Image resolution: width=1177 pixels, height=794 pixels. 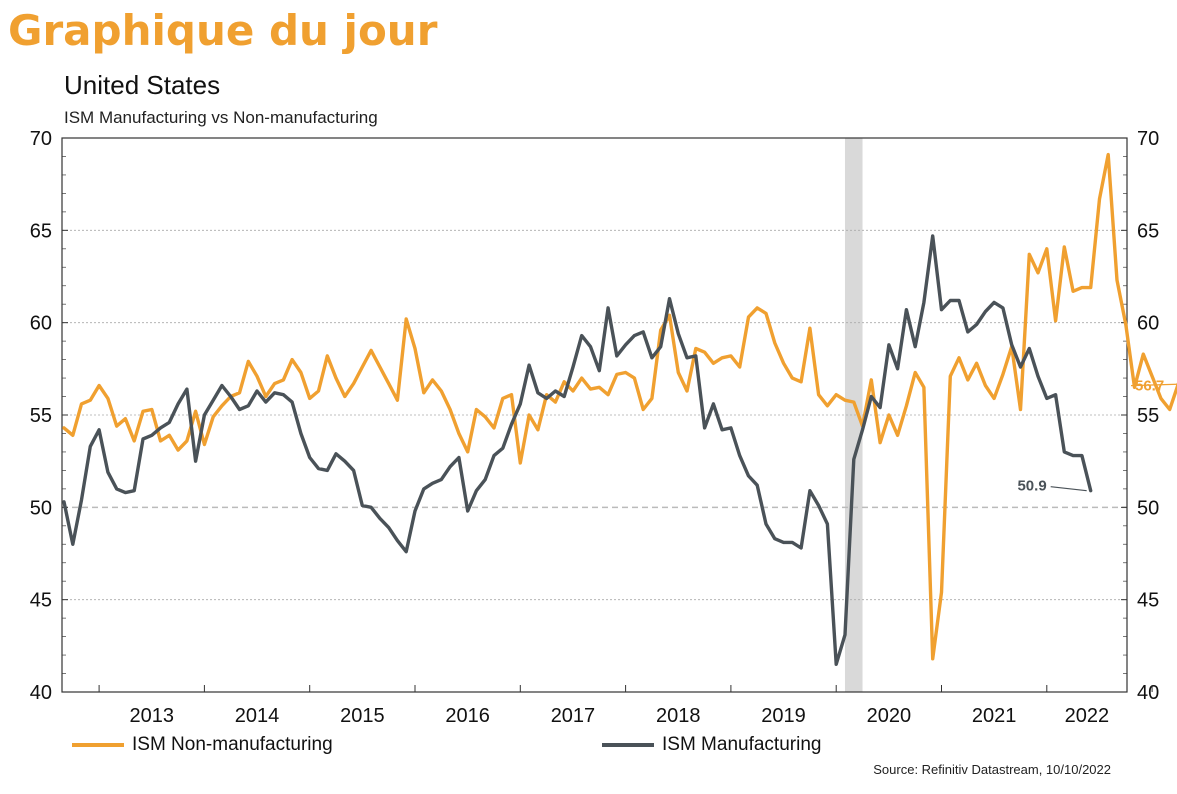 What do you see at coordinates (41, 601) in the screenshot?
I see `y-tick-left-45: 45` at bounding box center [41, 601].